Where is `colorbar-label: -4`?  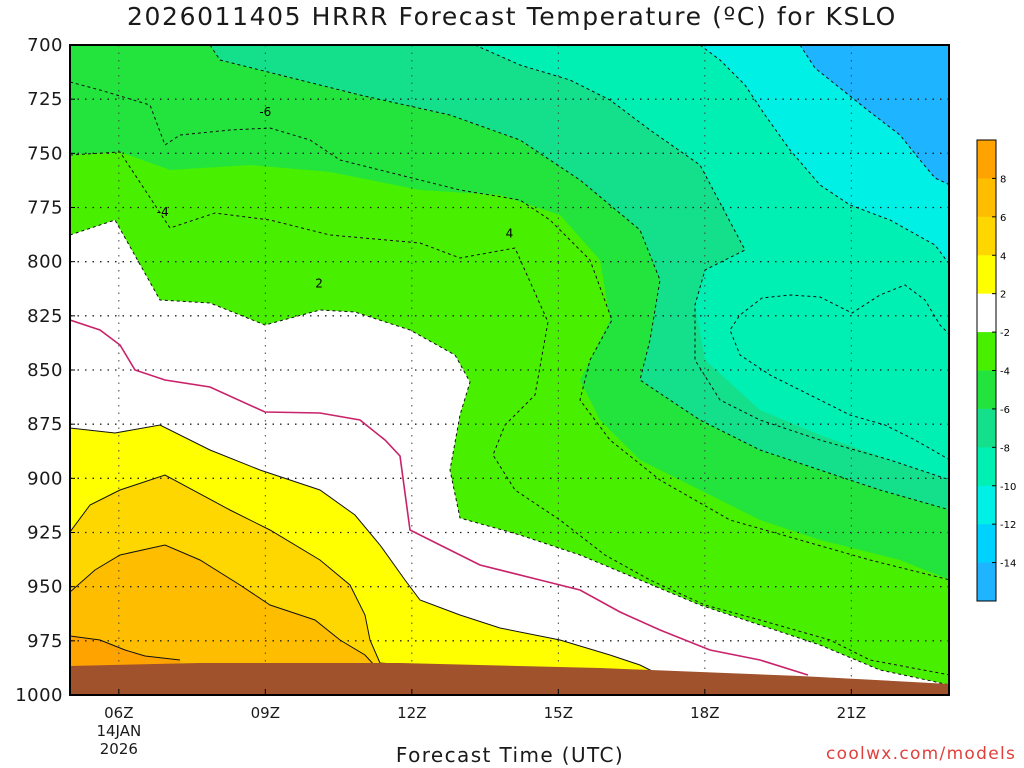
colorbar-label: -4 is located at coordinates (1005, 372).